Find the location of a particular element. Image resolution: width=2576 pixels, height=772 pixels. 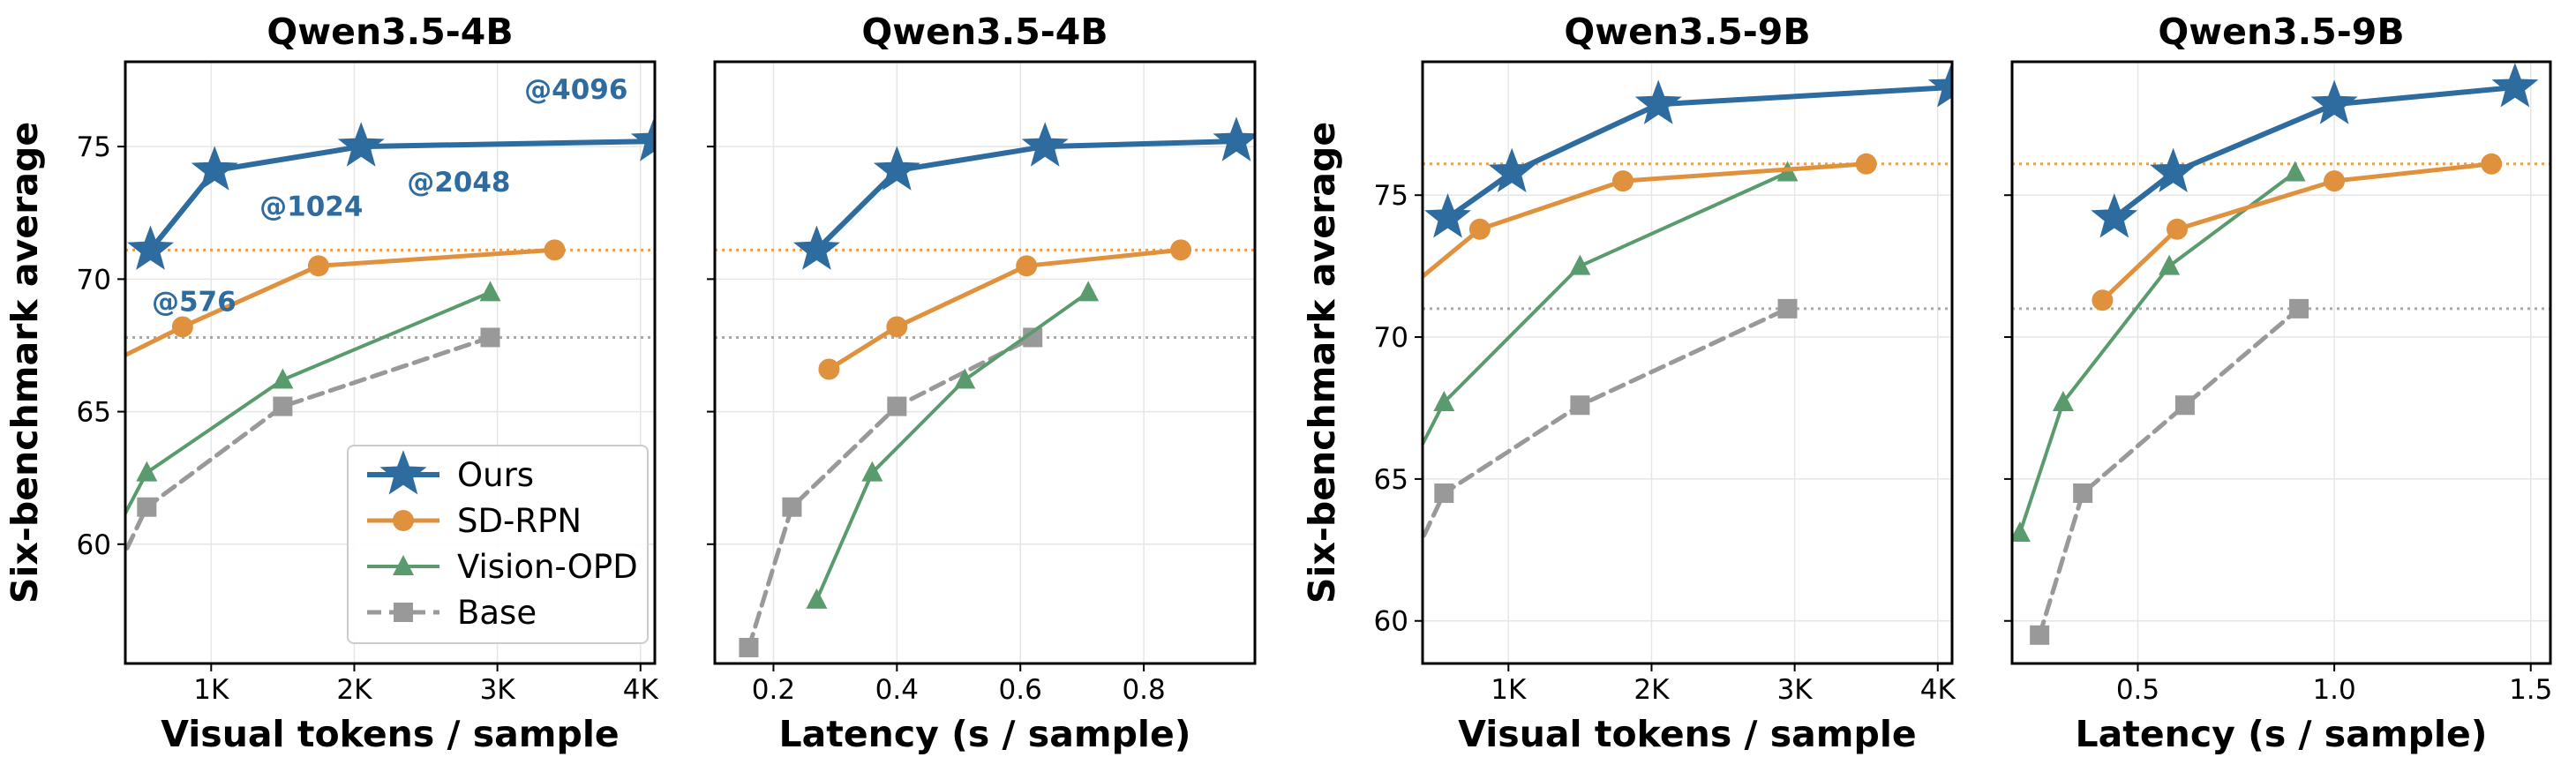

x-tick-label: 1K is located at coordinates (1509, 690).